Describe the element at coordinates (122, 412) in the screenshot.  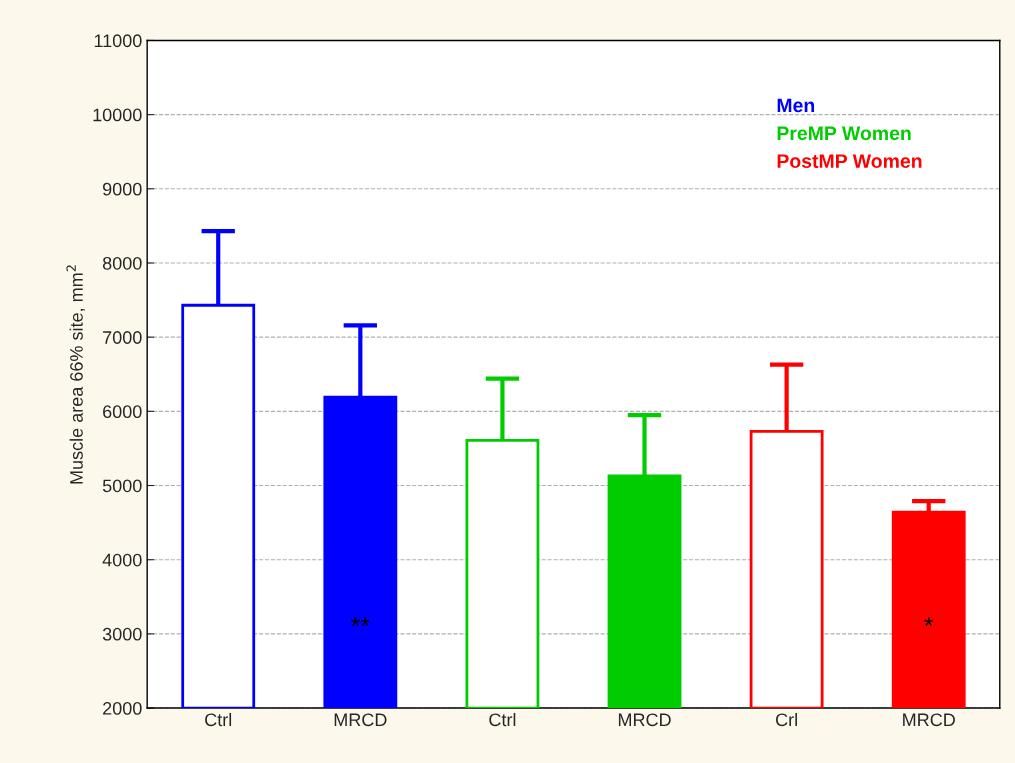
I see `y-tick-label: 6000` at that location.